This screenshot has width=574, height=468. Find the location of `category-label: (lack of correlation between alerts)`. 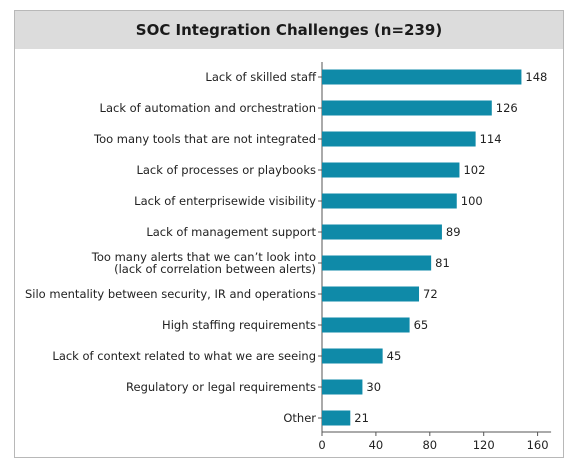

category-label: (lack of correlation between alerts) is located at coordinates (215, 269).